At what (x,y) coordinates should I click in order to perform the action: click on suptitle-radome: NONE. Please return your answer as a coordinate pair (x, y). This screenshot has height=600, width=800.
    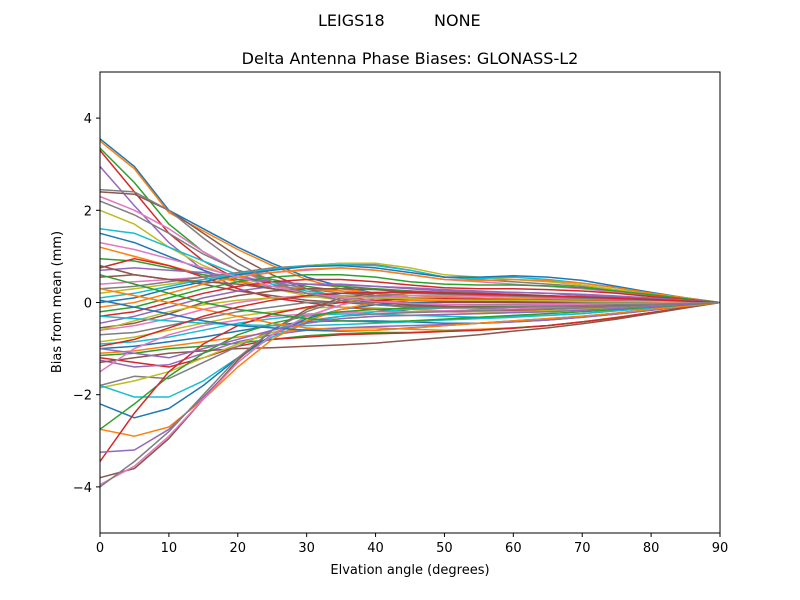
    Looking at the image, I should click on (457, 20).